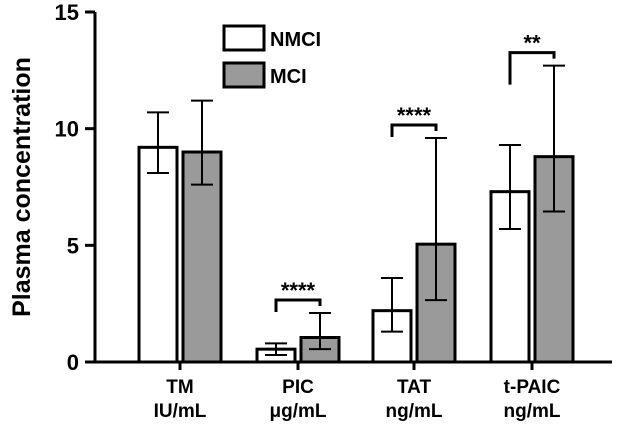  What do you see at coordinates (73, 245) in the screenshot?
I see `y-tick-label: 5` at bounding box center [73, 245].